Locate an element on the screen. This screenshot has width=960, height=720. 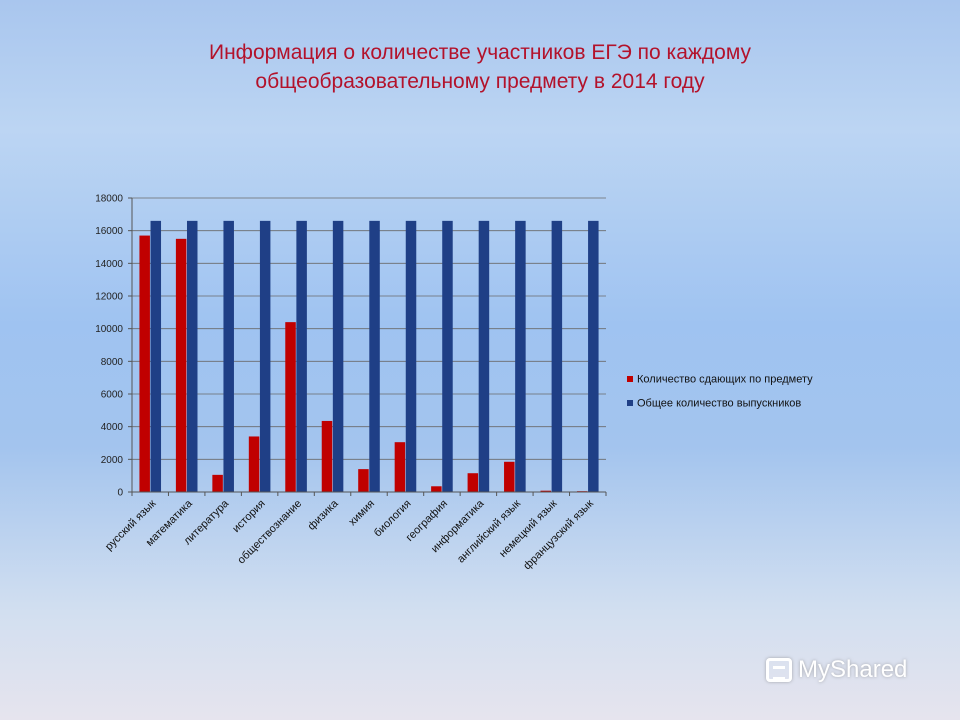
y-tick-label: 18000 is located at coordinates (109, 199).